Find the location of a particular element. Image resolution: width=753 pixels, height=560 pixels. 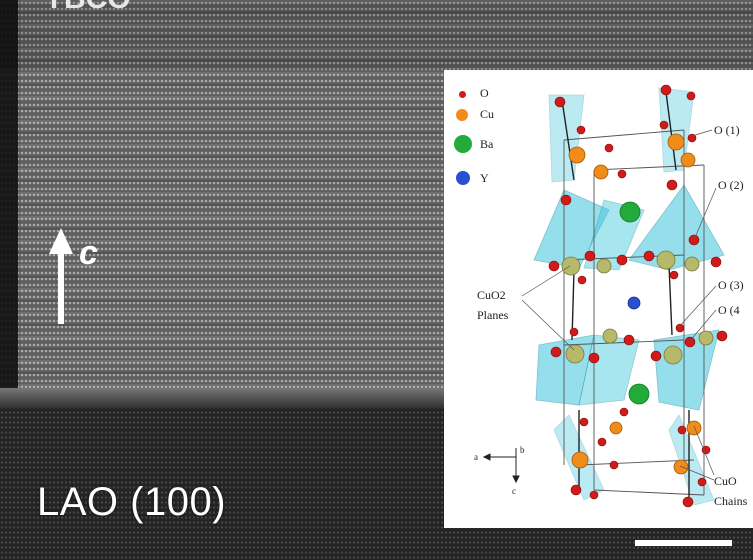

label-o2: O (2) is located at coordinates (731, 185).